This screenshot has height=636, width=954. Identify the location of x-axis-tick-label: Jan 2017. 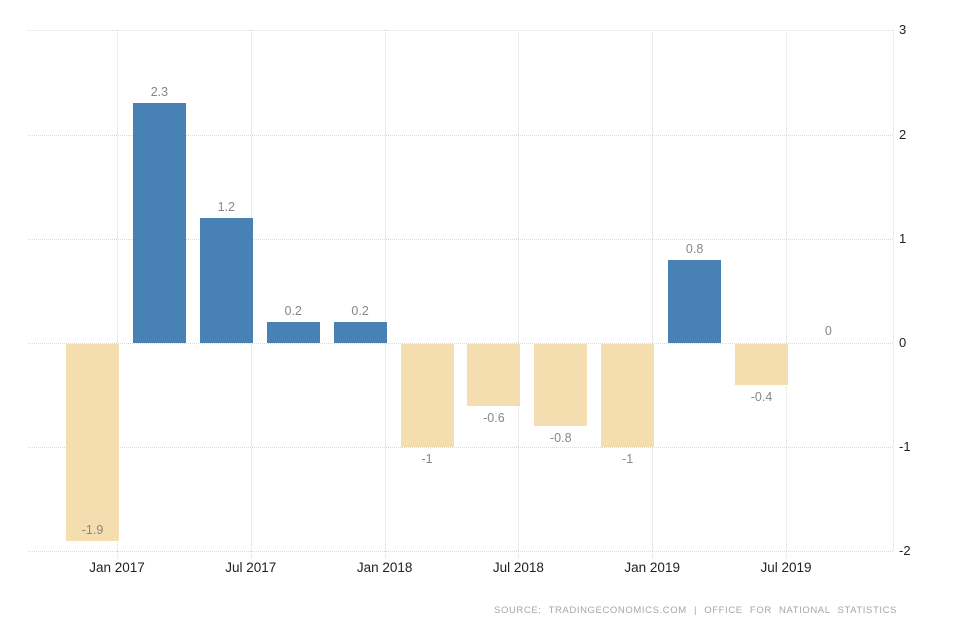
(117, 567).